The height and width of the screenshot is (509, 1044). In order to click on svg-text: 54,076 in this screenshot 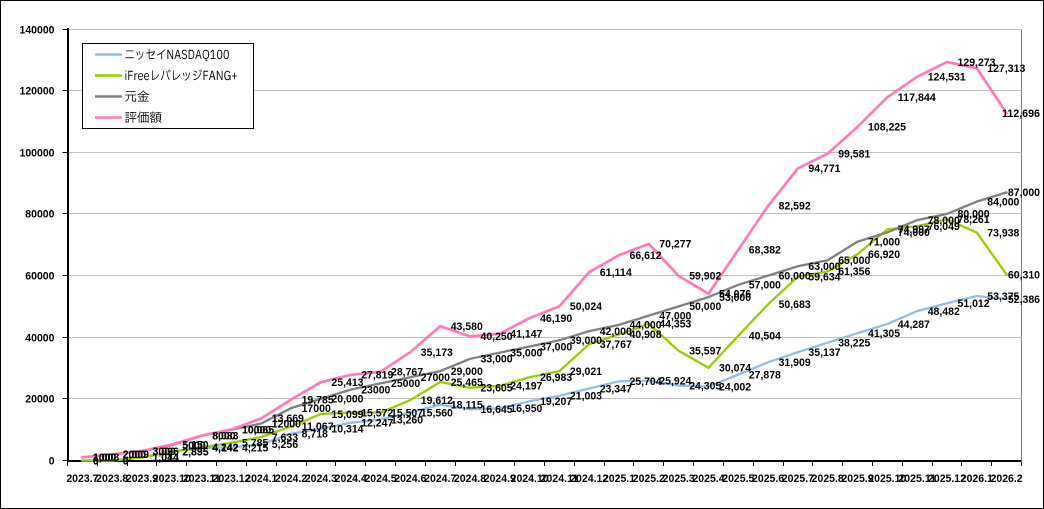, I will do `click(735, 295)`.